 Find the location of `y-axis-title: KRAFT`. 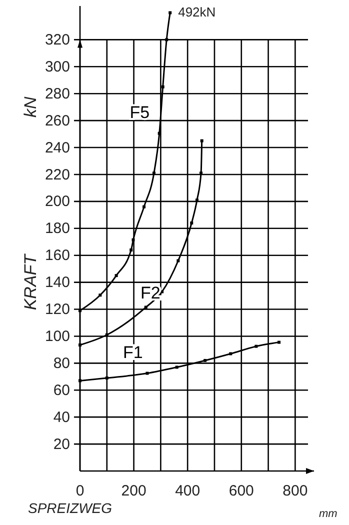

y-axis-title: KRAFT is located at coordinates (30, 281).